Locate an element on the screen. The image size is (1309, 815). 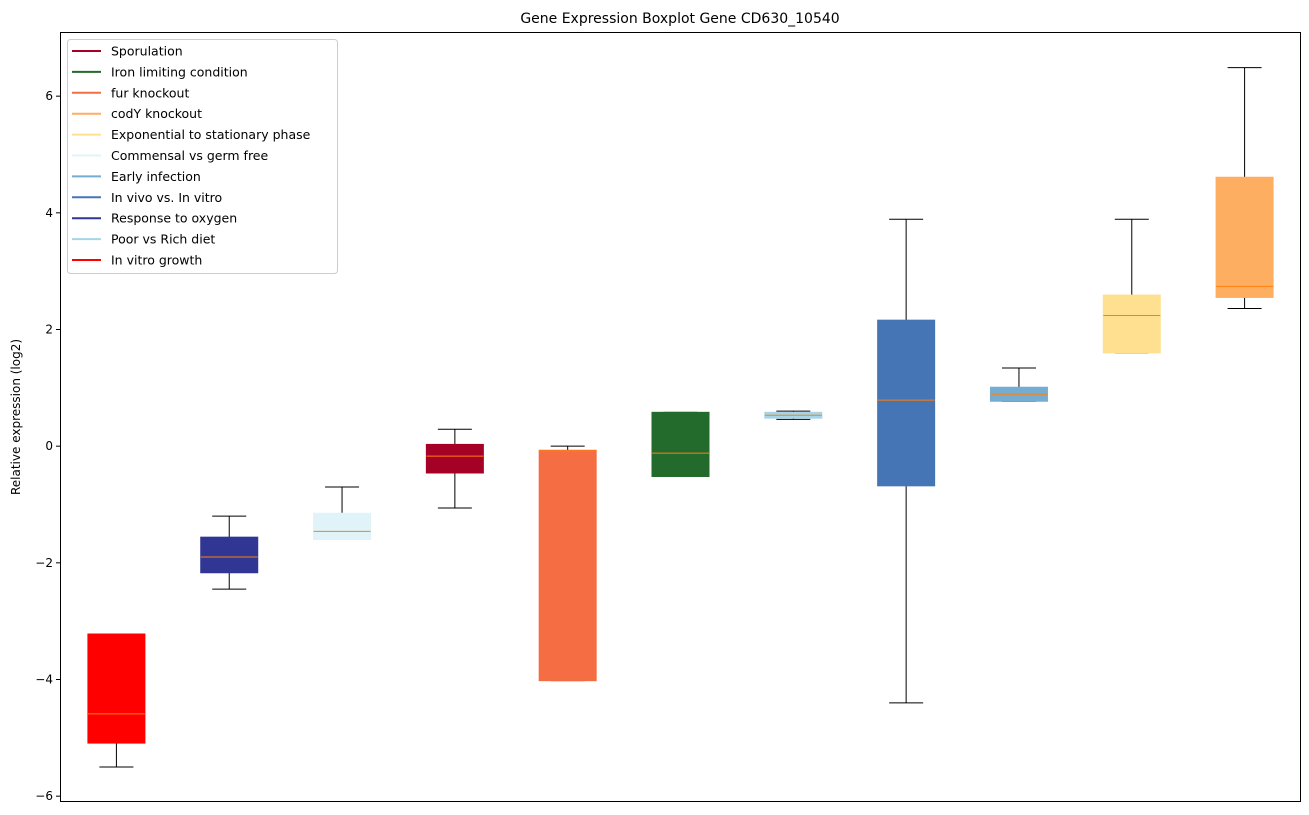
chart-title: Gene Expression Boxplot Gene CD630_10540 is located at coordinates (679, 19).